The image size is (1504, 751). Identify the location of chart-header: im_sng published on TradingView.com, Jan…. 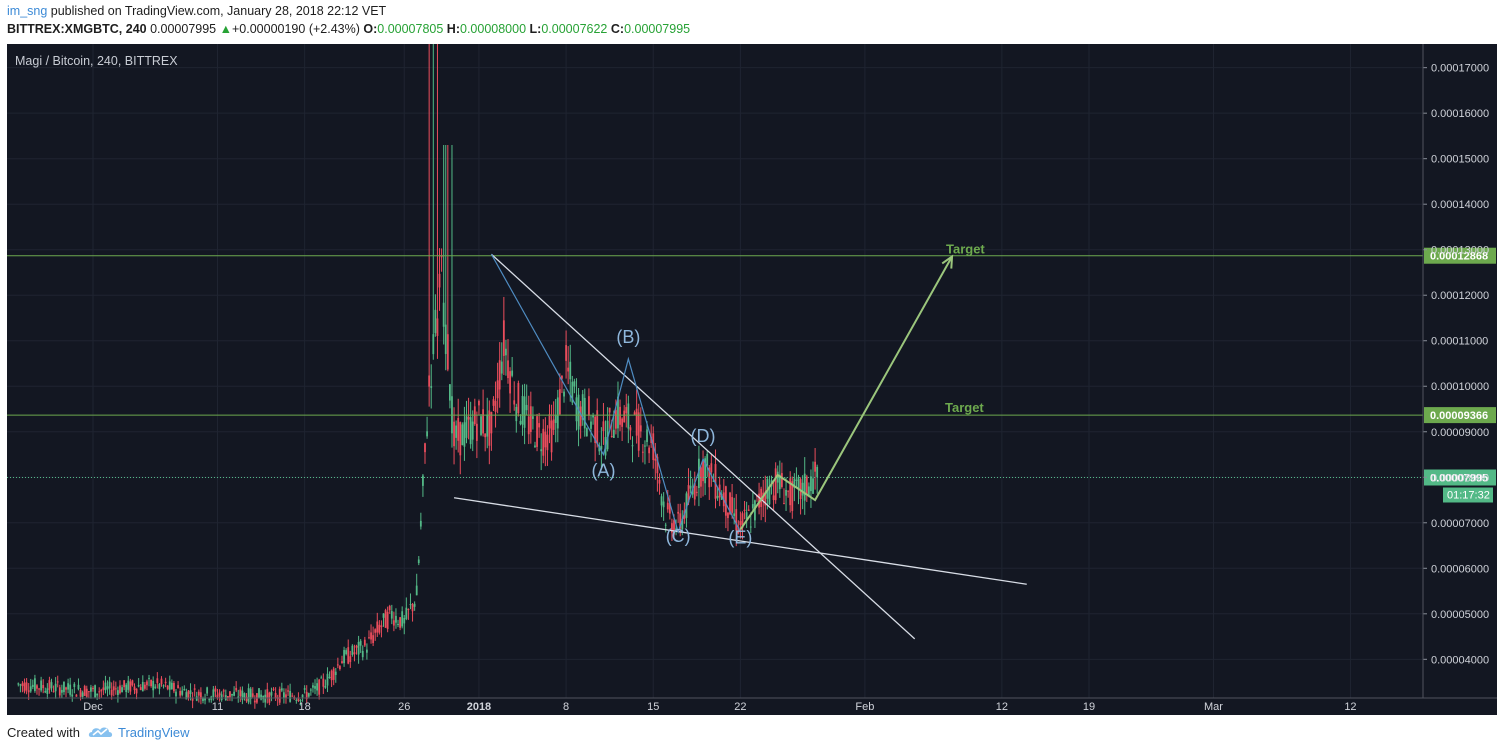
(752, 21).